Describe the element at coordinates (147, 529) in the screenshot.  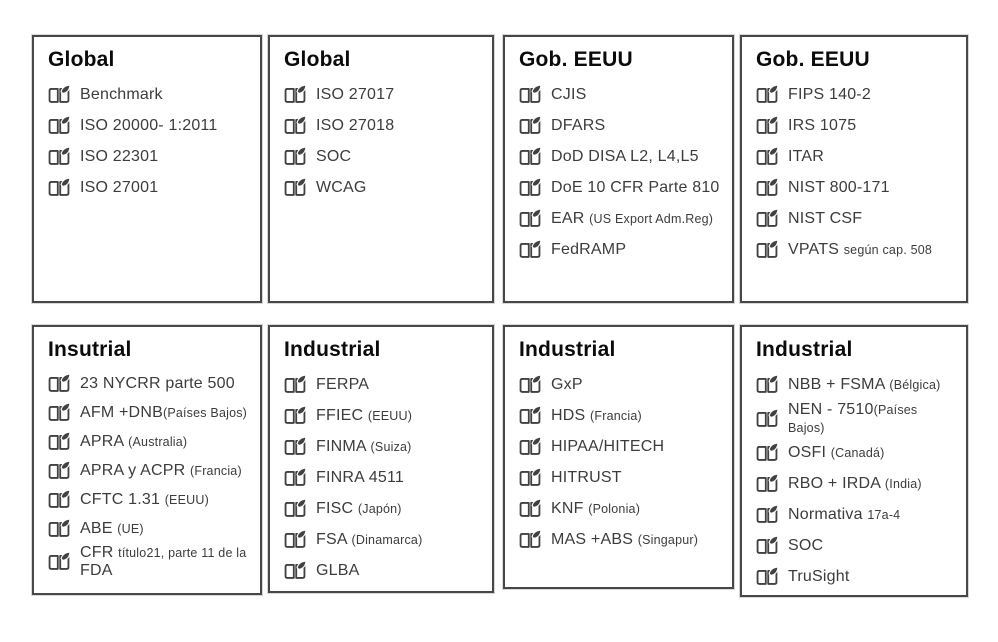
I see `list-item: ABE (UE)` at that location.